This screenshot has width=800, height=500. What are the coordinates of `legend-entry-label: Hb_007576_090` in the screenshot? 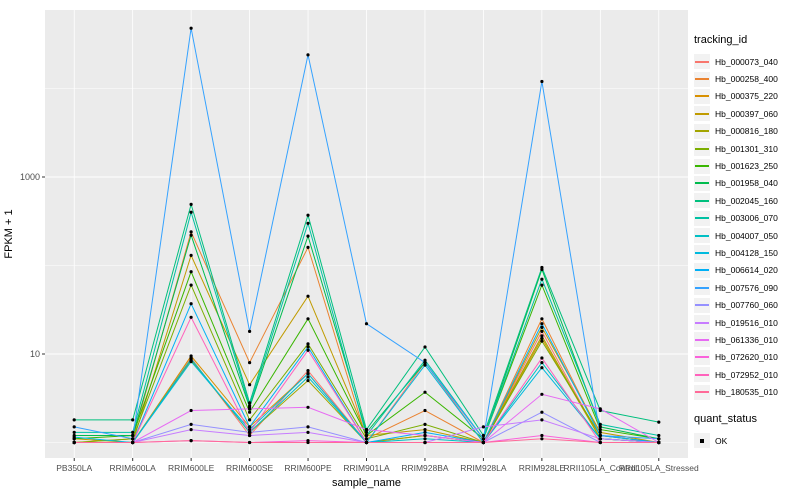 It's located at (746, 287).